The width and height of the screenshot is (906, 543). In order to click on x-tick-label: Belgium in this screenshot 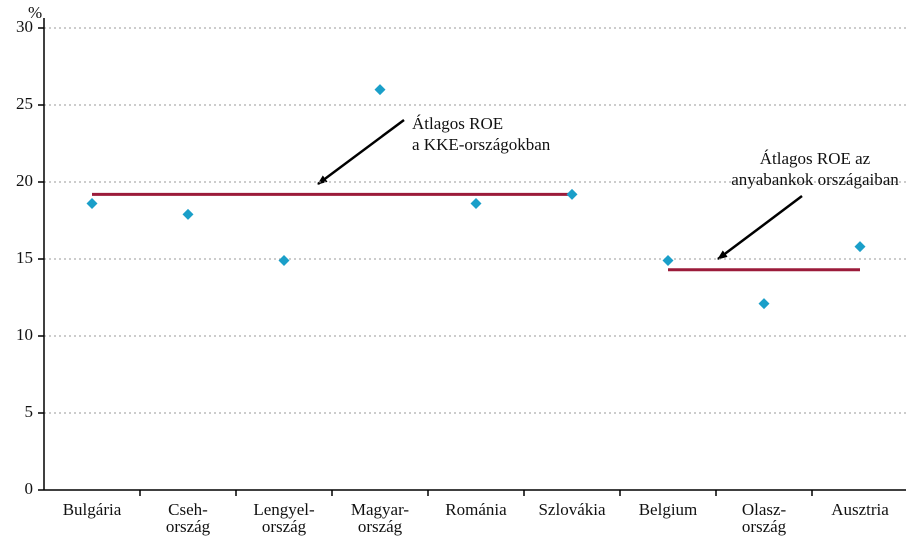, I will do `click(668, 509)`.